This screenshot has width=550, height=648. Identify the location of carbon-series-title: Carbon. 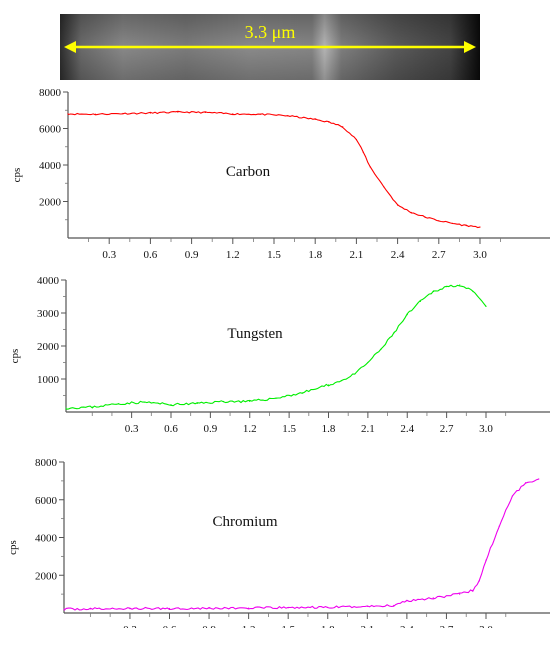
(248, 172).